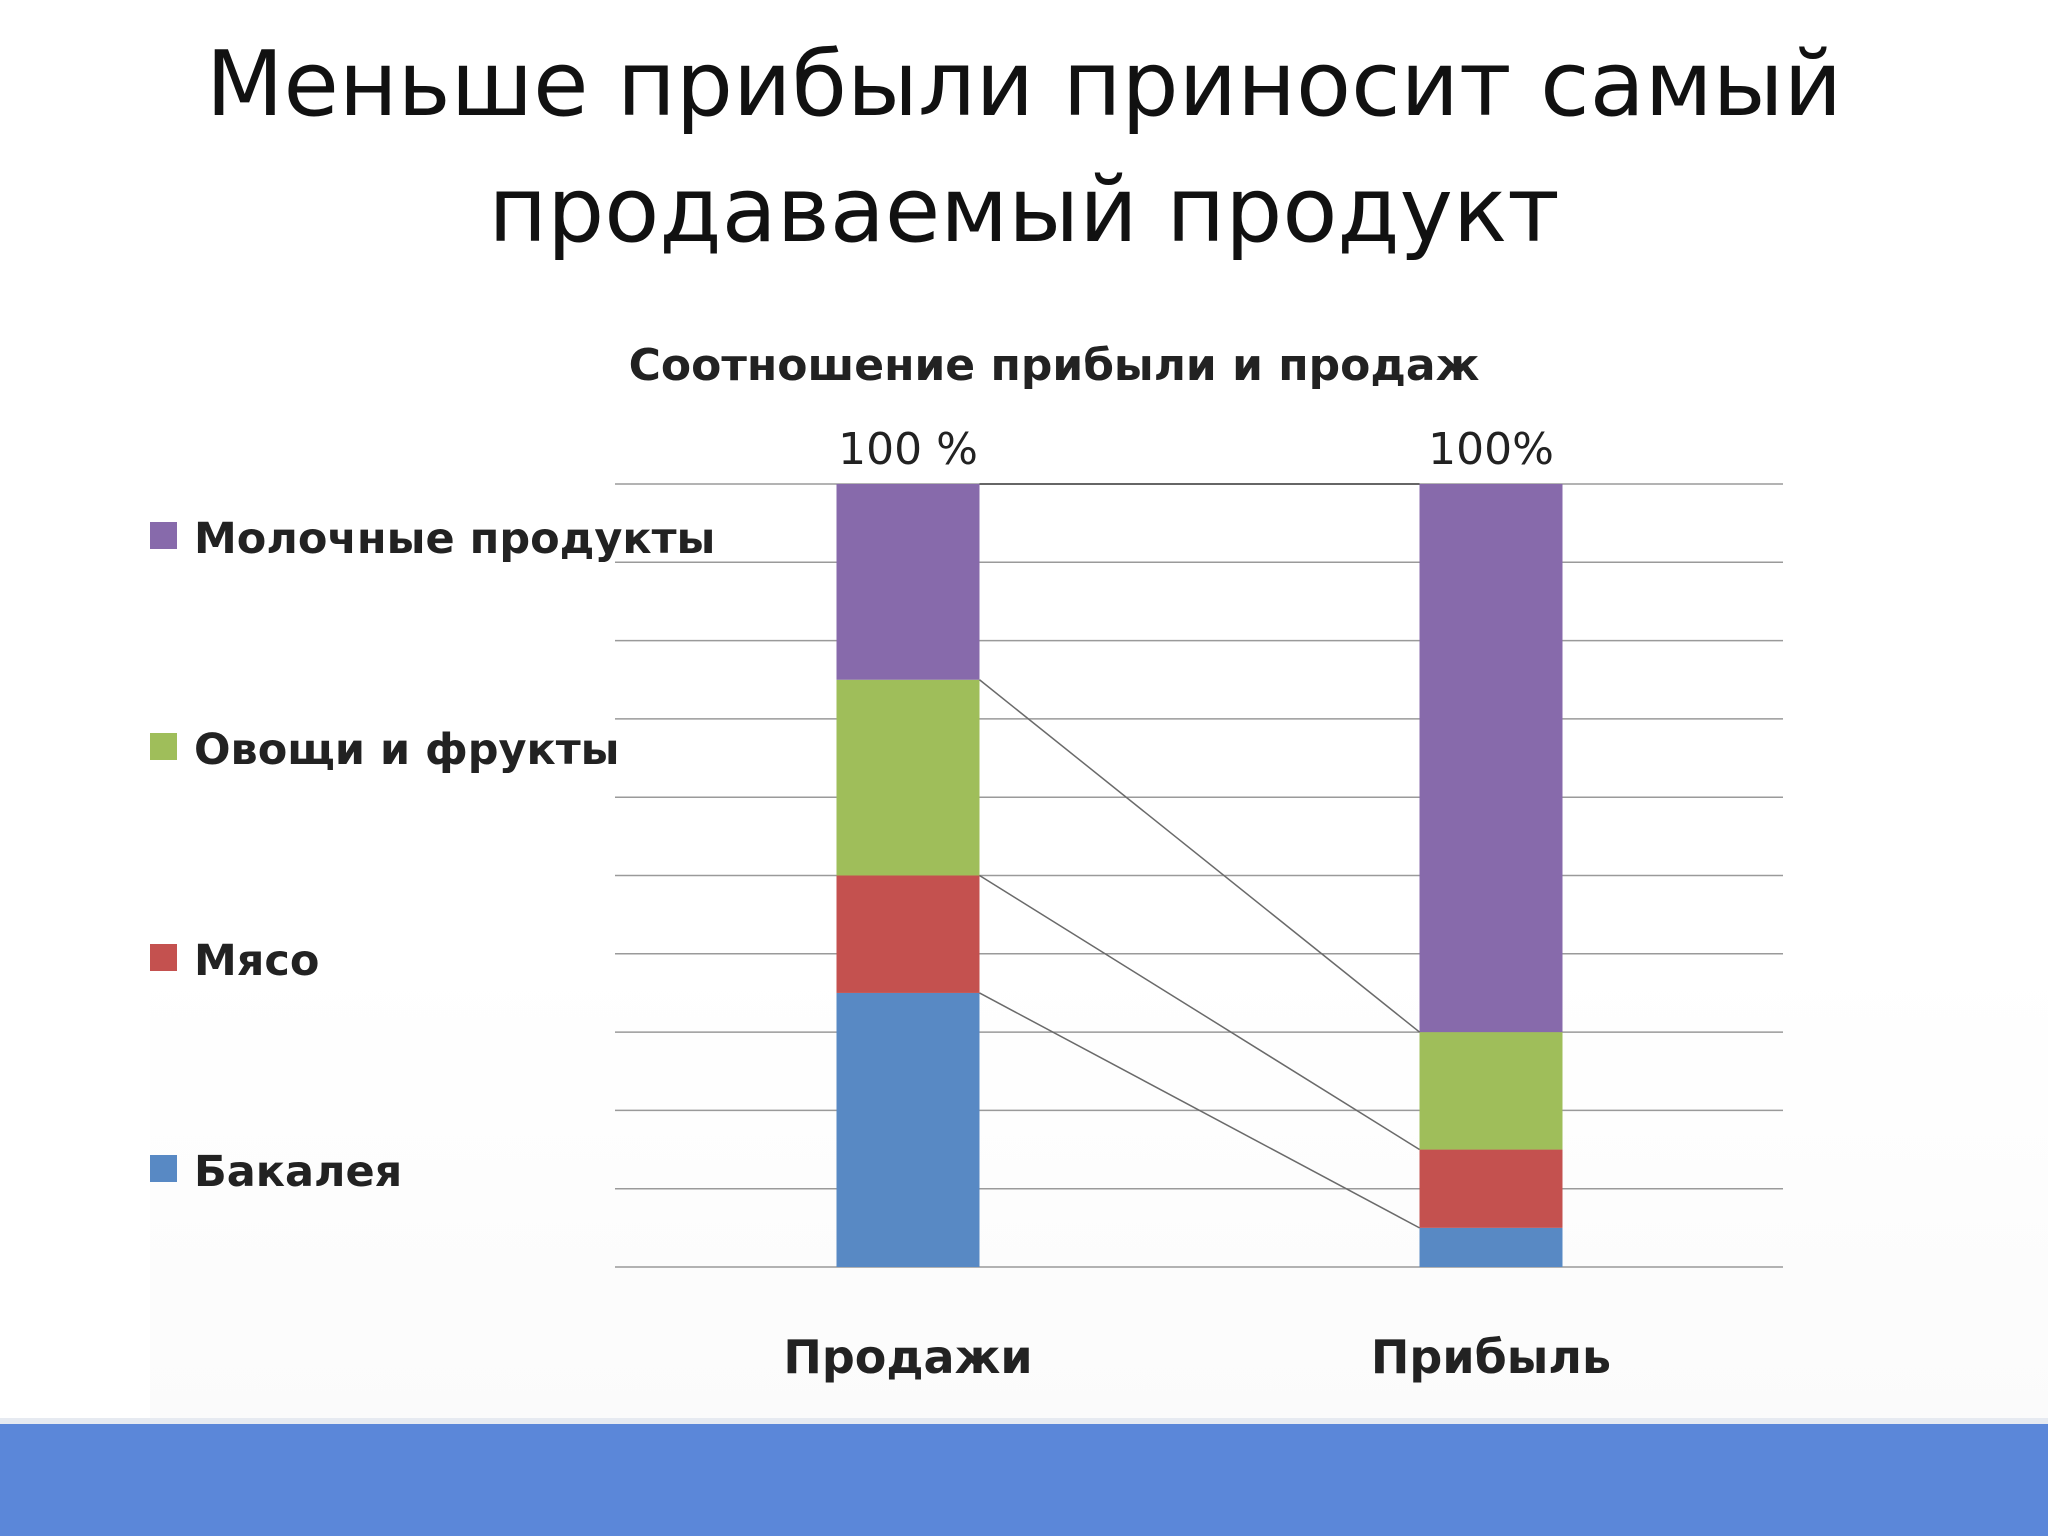  I want to click on total-label: 100%, so click(1491, 449).